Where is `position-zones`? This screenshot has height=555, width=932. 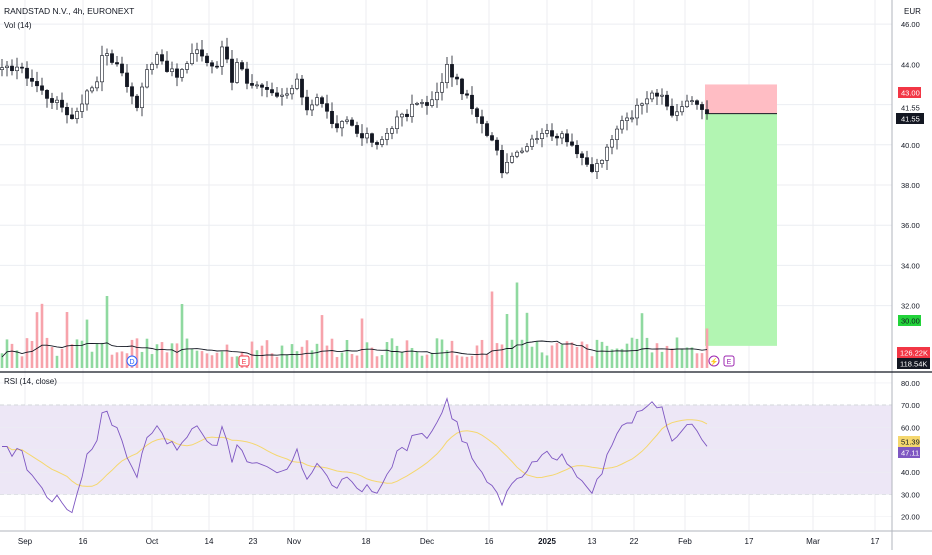 position-zones is located at coordinates (741, 215).